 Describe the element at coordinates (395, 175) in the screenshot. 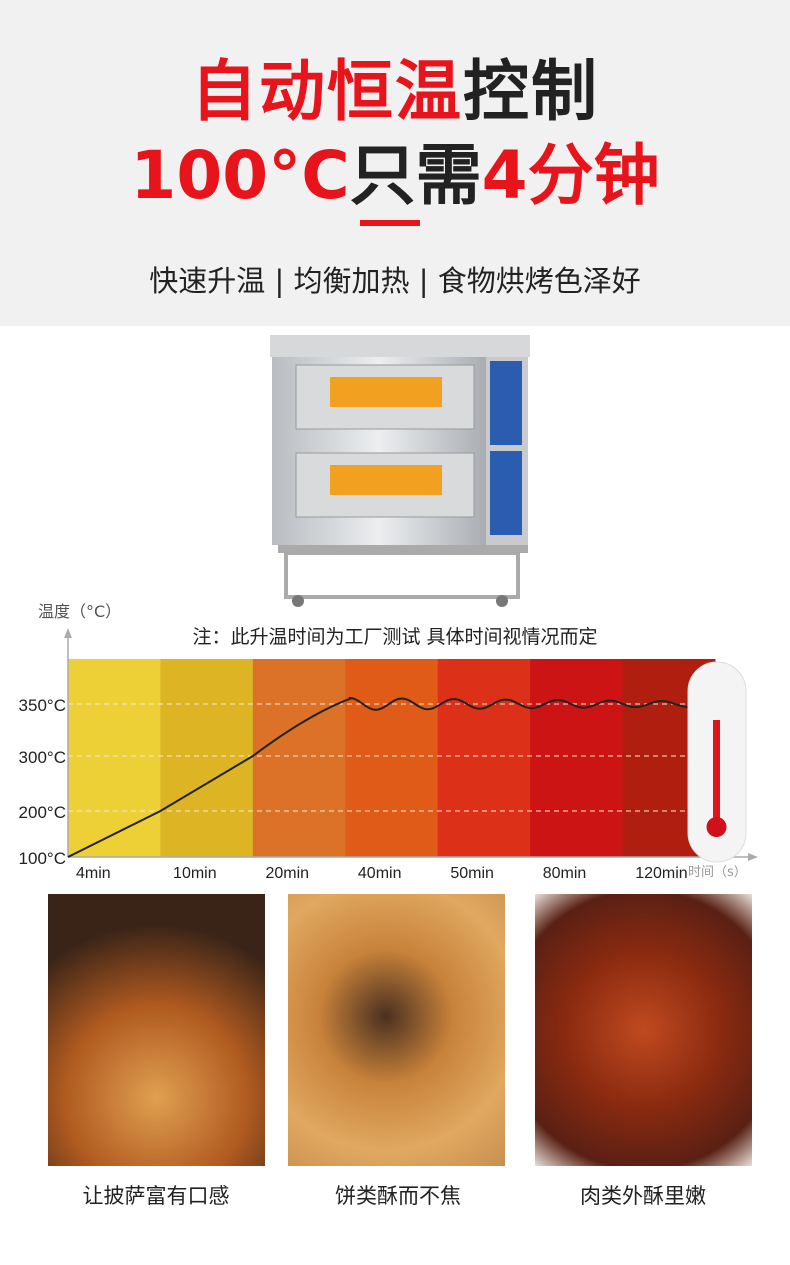

I see `headline-2: 100°C只需4分钟` at that location.